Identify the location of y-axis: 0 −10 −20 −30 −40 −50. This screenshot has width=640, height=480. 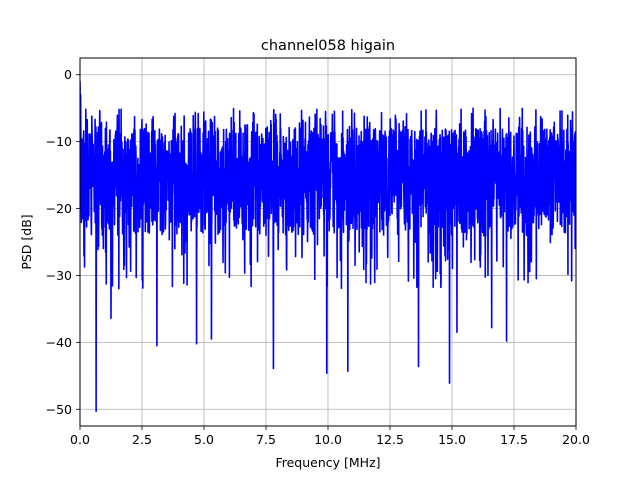
(63, 242).